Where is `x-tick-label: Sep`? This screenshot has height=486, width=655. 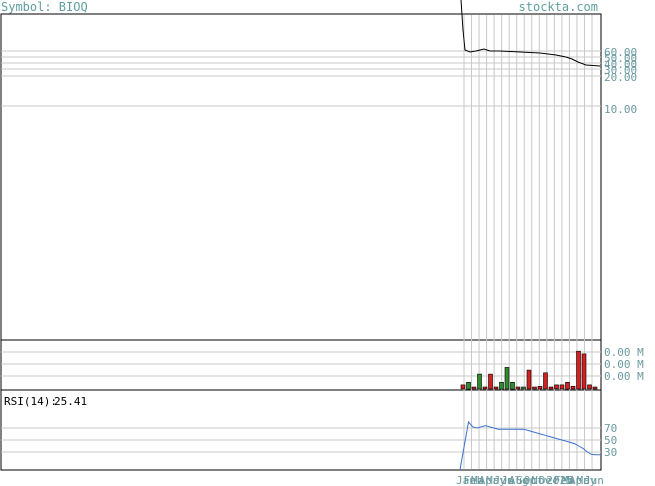 x-tick-label: Sep is located at coordinates (526, 480).